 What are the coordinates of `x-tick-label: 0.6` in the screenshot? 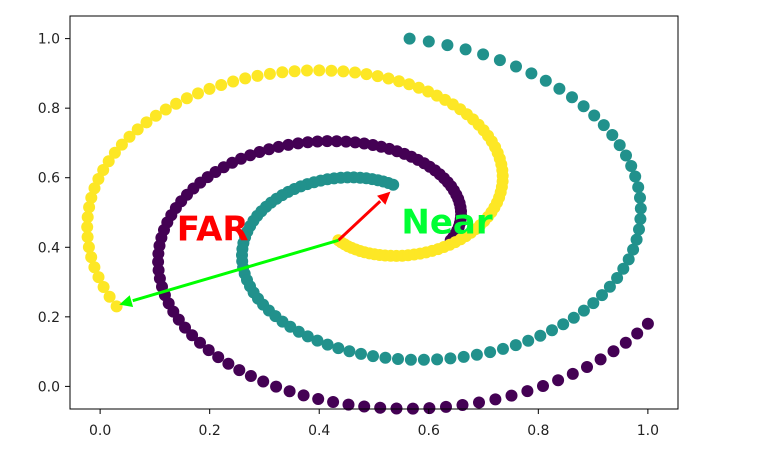 It's located at (429, 431).